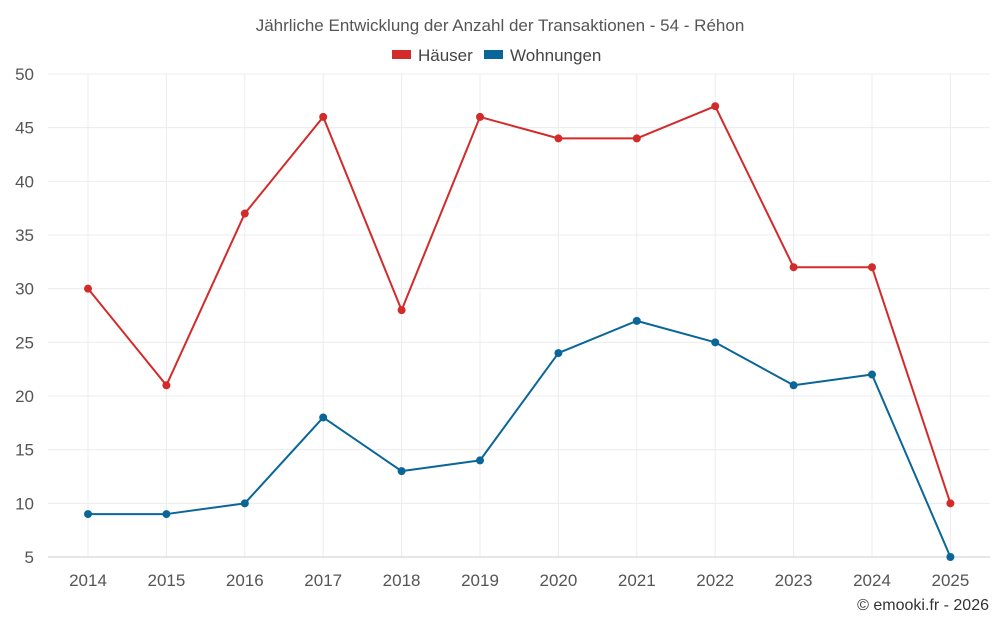 The height and width of the screenshot is (625, 1000). I want to click on y-tick-label: 5, so click(29, 557).